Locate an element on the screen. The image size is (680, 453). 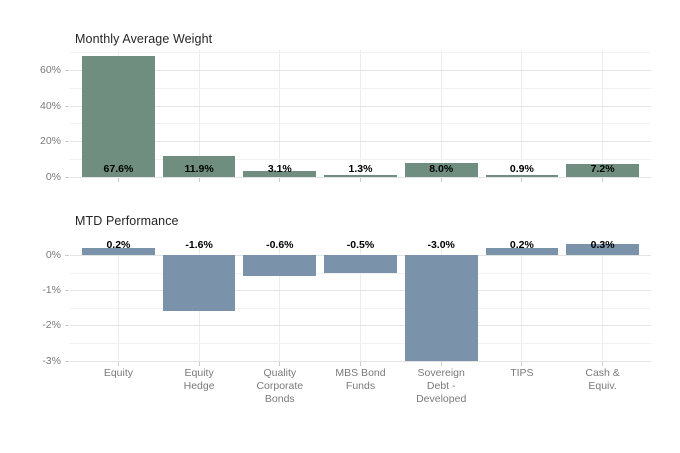
bar-value-label: 11.9% is located at coordinates (199, 169).